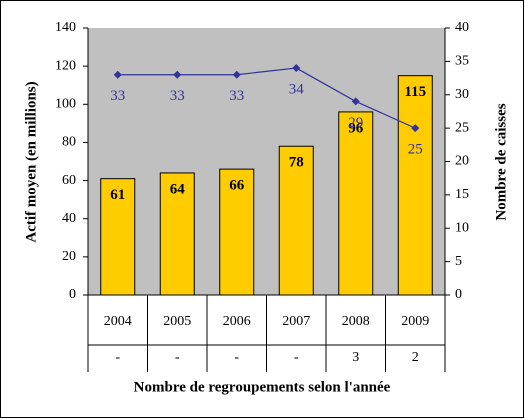 This screenshot has width=525, height=419. What do you see at coordinates (65, 65) in the screenshot?
I see `y-tick-label: 120` at bounding box center [65, 65].